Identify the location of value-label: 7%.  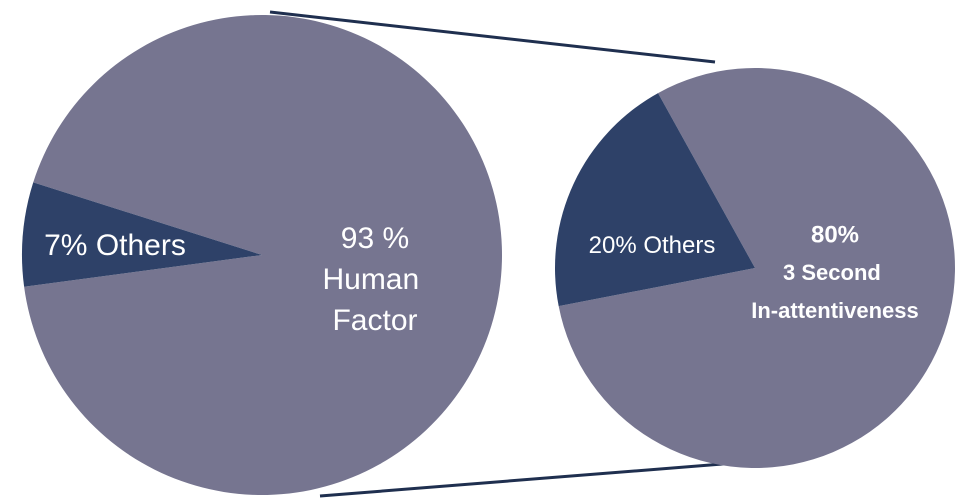
(65, 245).